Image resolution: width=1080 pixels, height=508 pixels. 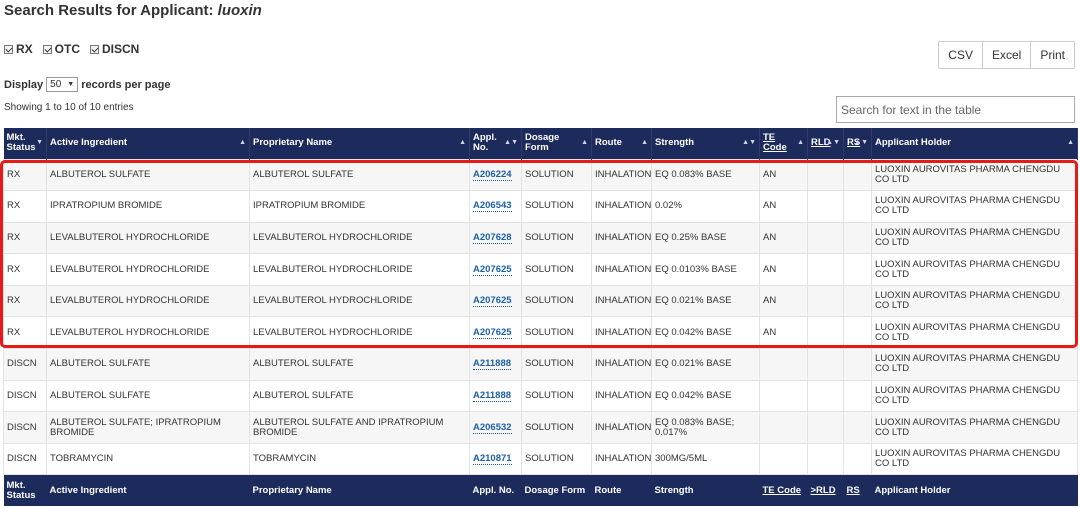 I want to click on rx-checkbox, so click(x=8, y=49).